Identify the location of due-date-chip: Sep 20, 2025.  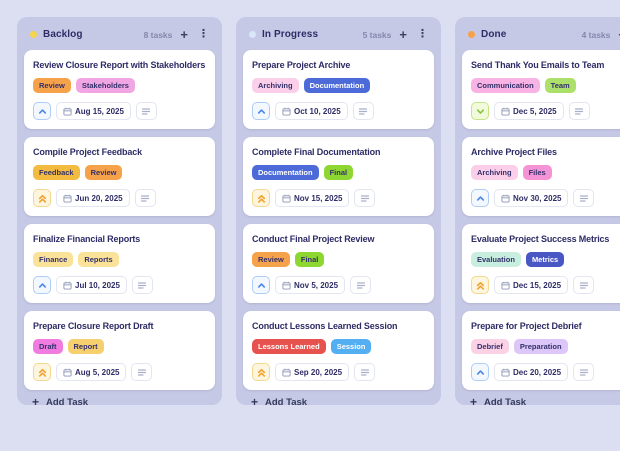
(312, 372).